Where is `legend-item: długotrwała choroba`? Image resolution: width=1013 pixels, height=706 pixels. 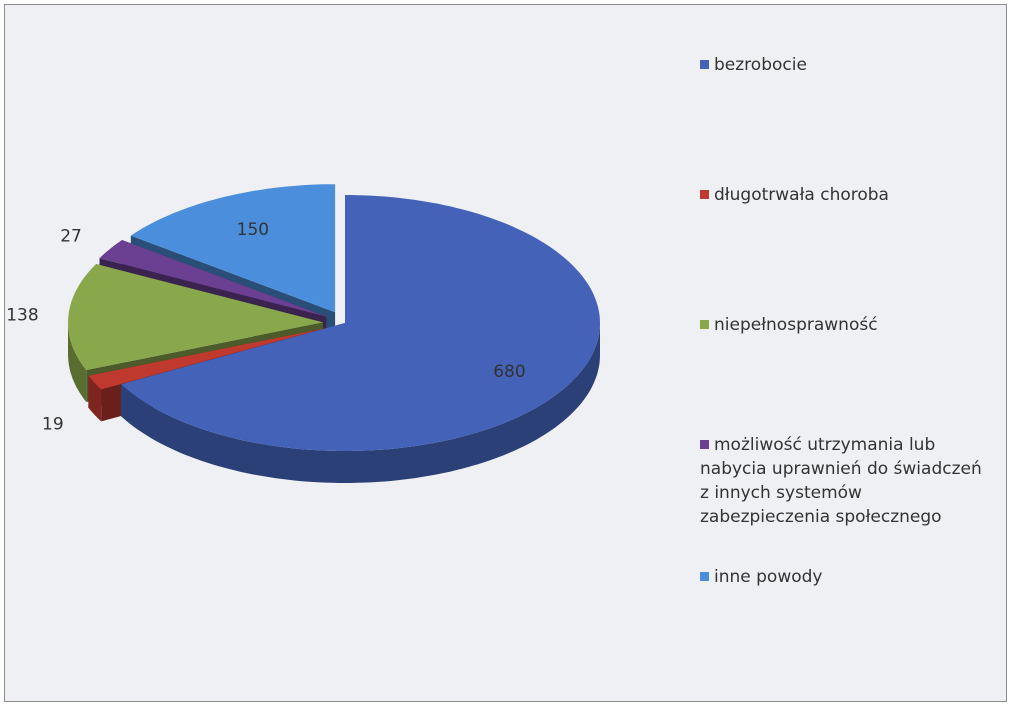 legend-item: długotrwała choroba is located at coordinates (845, 195).